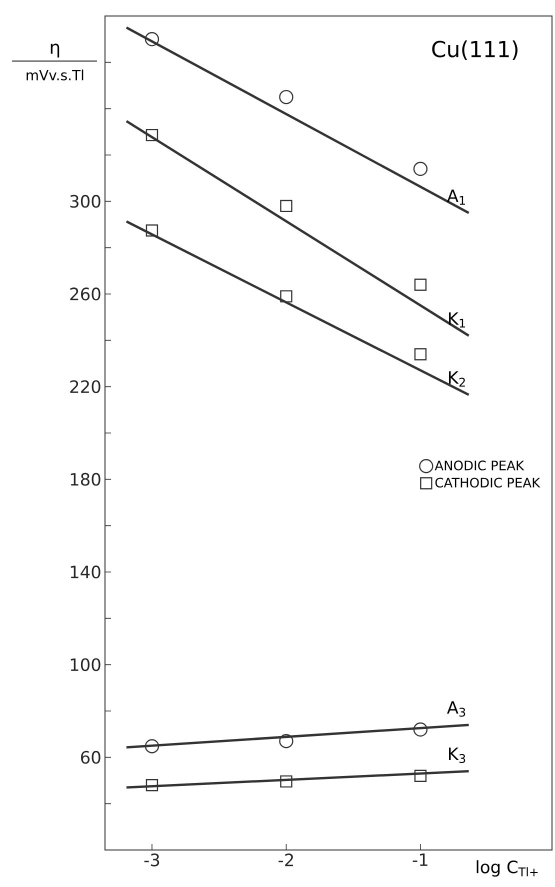  I want to click on x-tick-label: -3, so click(152, 860).